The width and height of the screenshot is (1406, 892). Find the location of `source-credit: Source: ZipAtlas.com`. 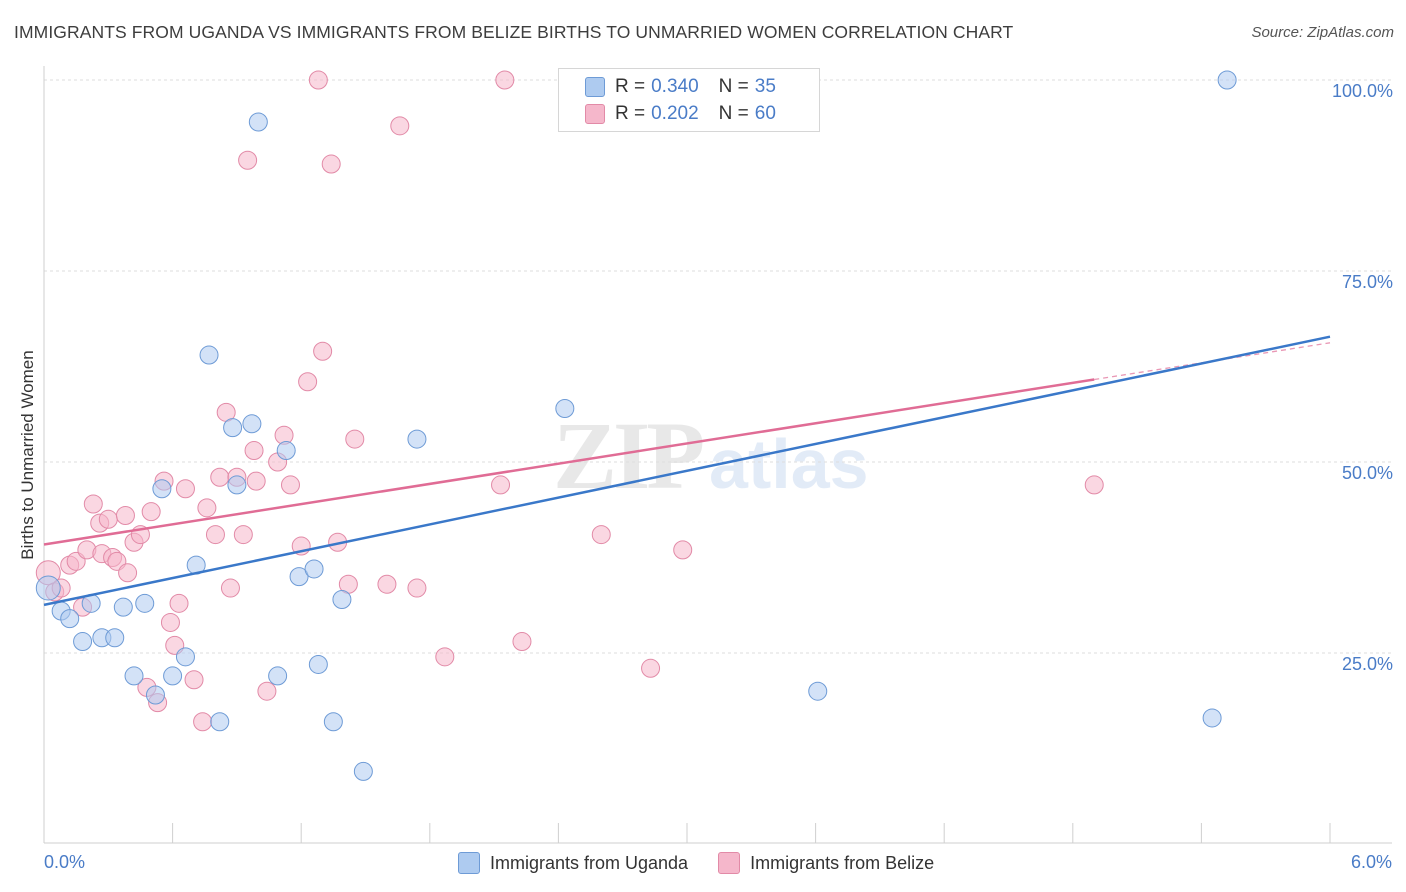

source-credit: Source: ZipAtlas.com is located at coordinates (1322, 32).